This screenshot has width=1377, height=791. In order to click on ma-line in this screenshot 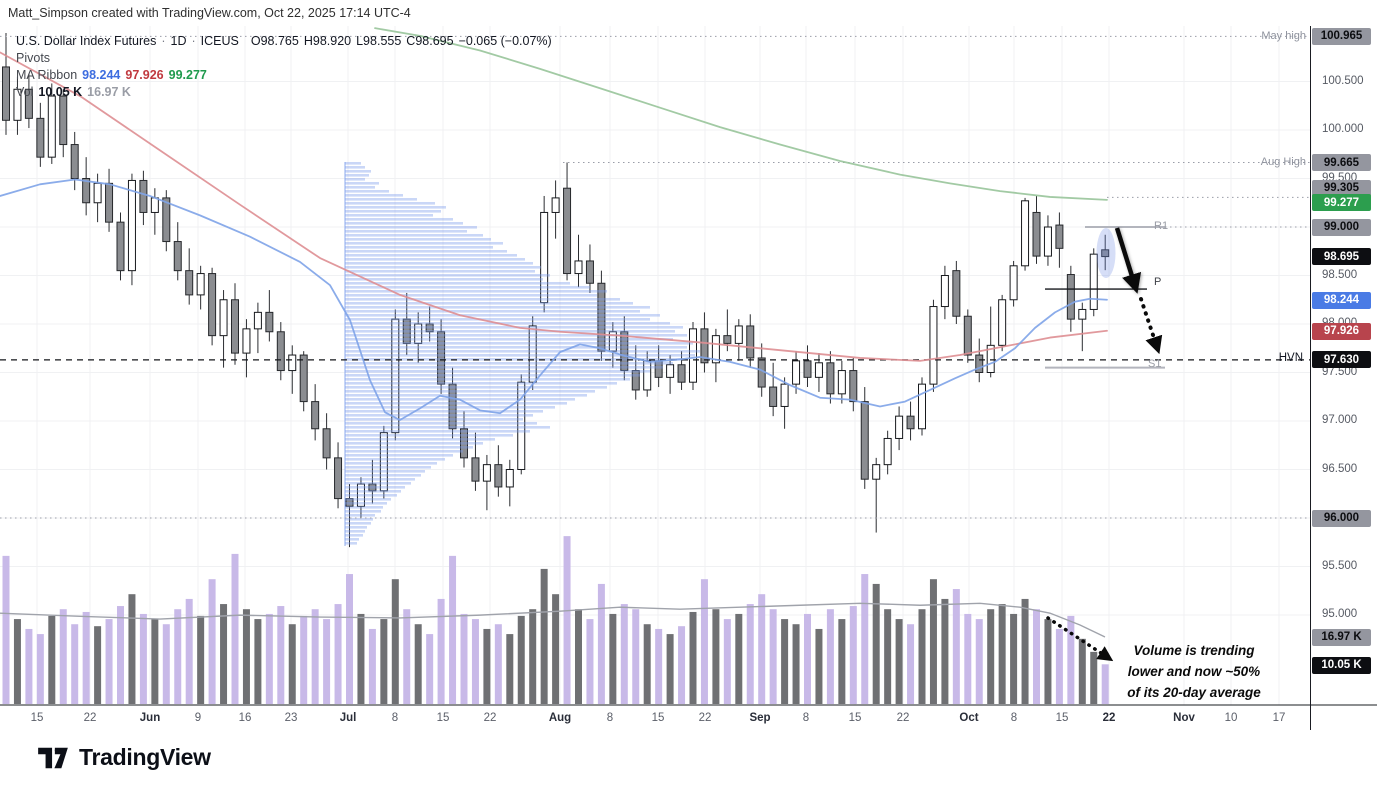, I will do `click(741, 114)`.